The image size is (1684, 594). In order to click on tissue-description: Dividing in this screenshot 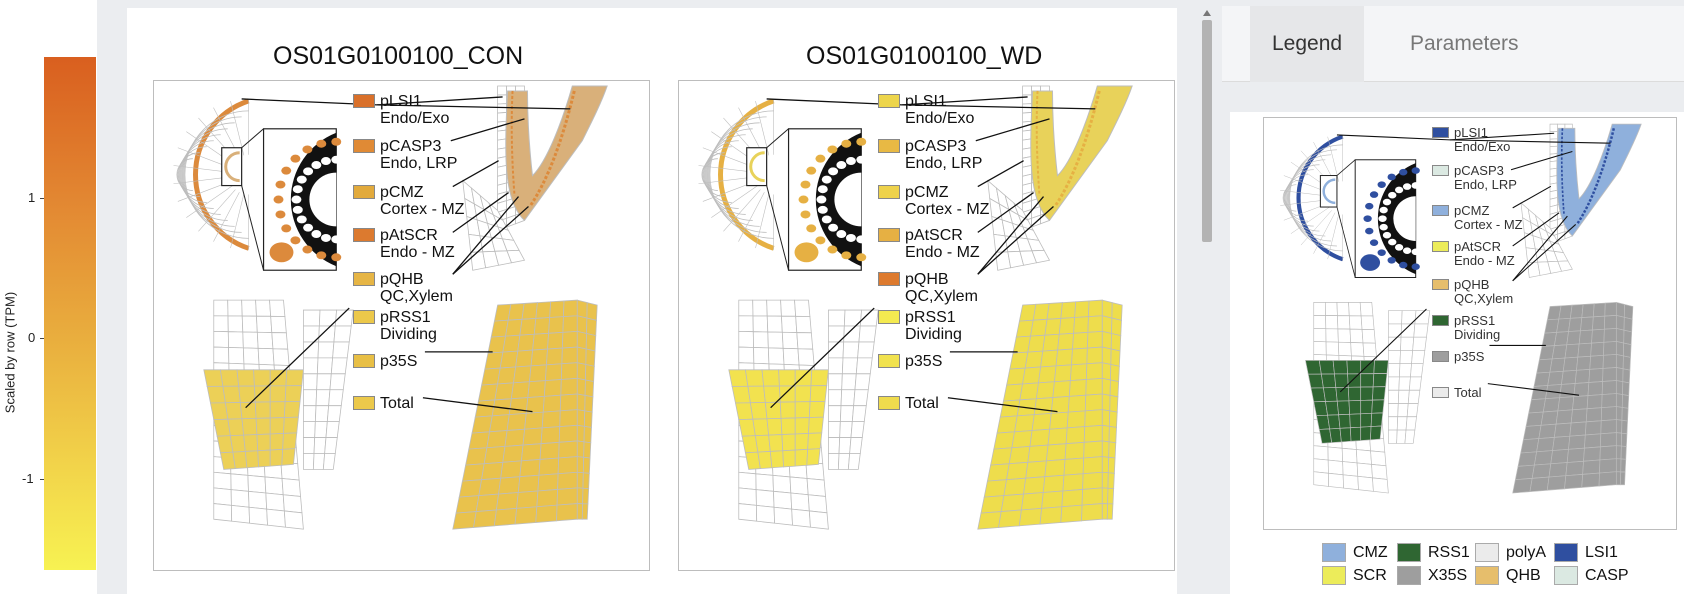, I will do `click(408, 334)`.